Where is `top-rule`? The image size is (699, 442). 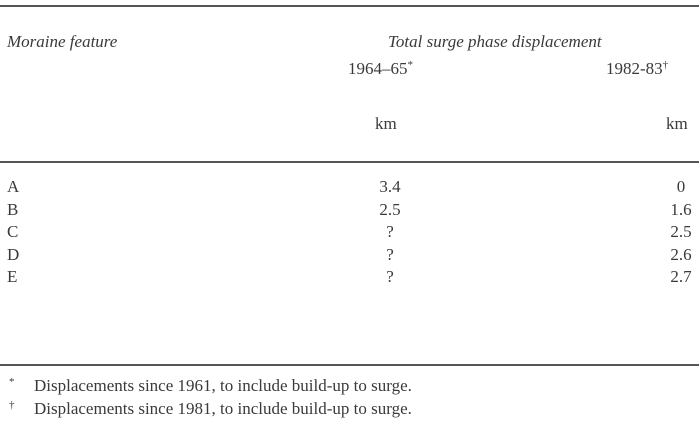
top-rule is located at coordinates (349, 6).